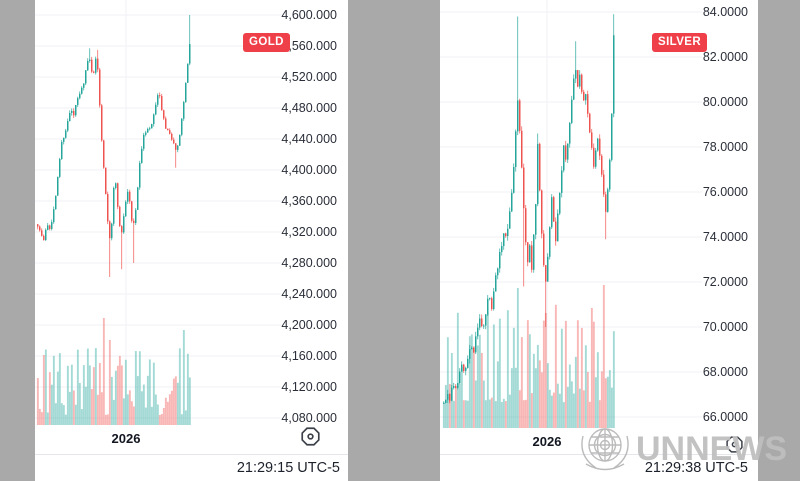  What do you see at coordinates (309, 324) in the screenshot?
I see `price-tick-label: 4,200.000` at bounding box center [309, 324].